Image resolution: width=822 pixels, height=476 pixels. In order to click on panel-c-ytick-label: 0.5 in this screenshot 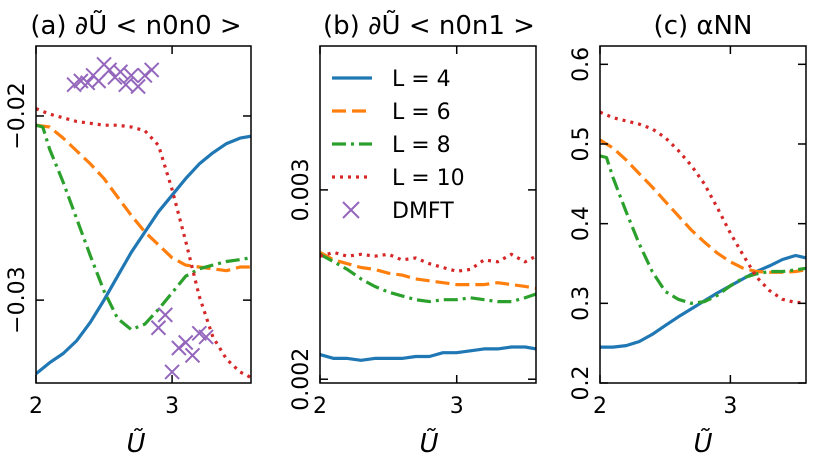, I will do `click(581, 143)`.